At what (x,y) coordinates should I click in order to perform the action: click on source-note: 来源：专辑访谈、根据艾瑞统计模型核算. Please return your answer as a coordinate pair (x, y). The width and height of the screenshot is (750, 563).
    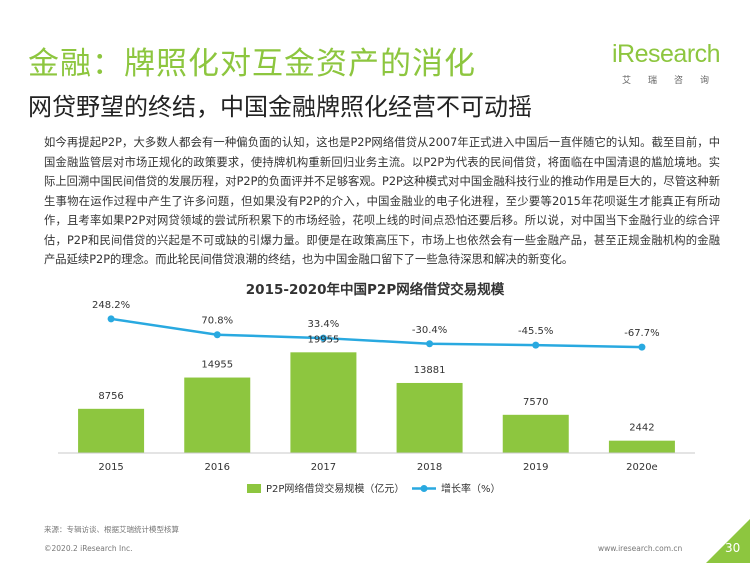
    Looking at the image, I should click on (111, 529).